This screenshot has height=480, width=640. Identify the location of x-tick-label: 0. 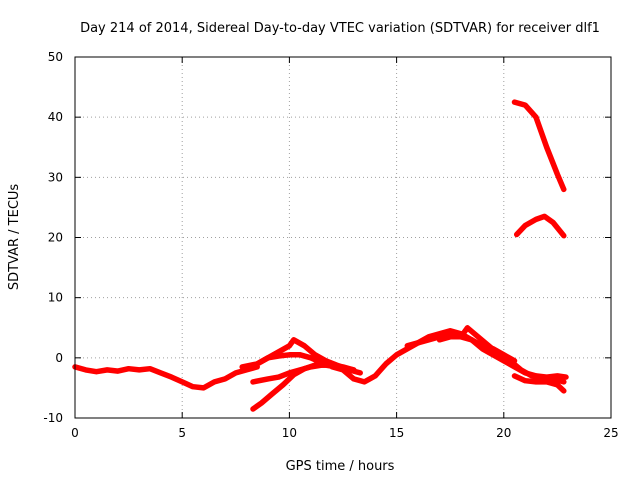
(75, 433).